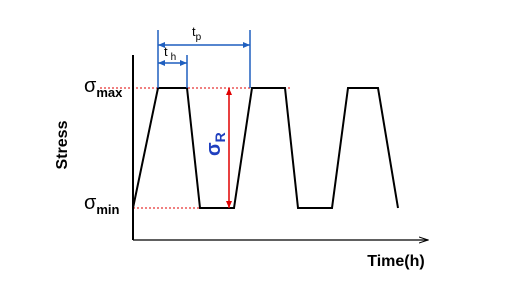  Describe the element at coordinates (215, 144) in the screenshot. I see `range-label: σR` at that location.